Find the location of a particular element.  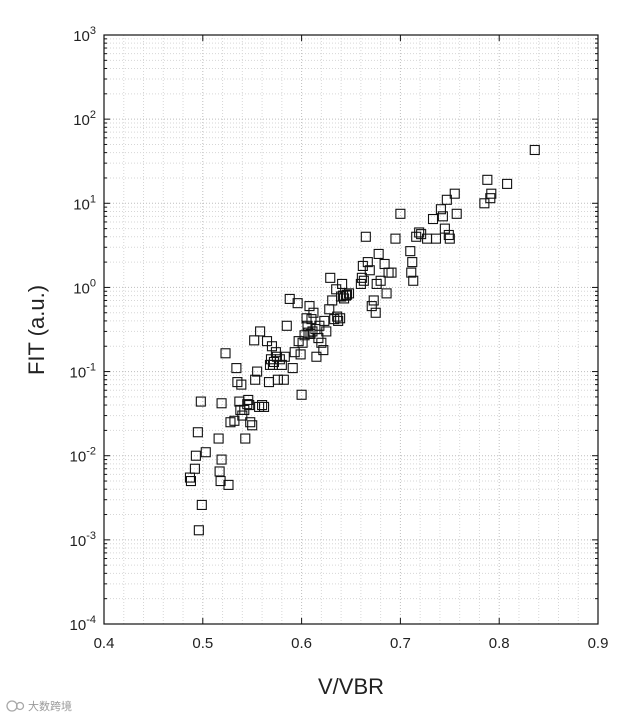

y-tick-label: 10² is located at coordinates (84, 119).